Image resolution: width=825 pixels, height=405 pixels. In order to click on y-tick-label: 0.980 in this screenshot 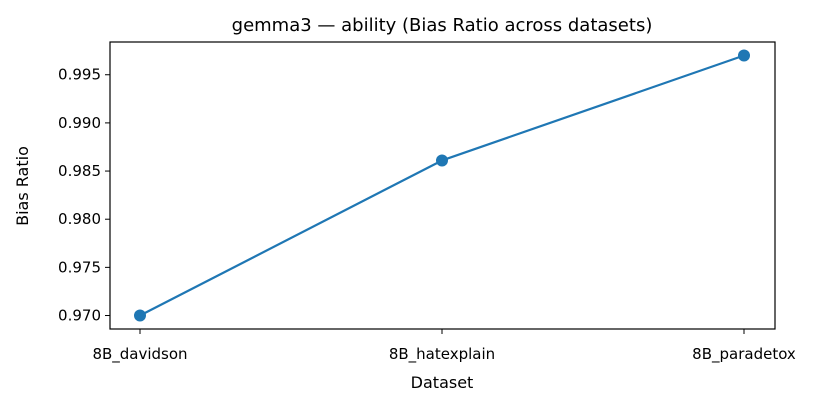, I will do `click(79, 219)`.